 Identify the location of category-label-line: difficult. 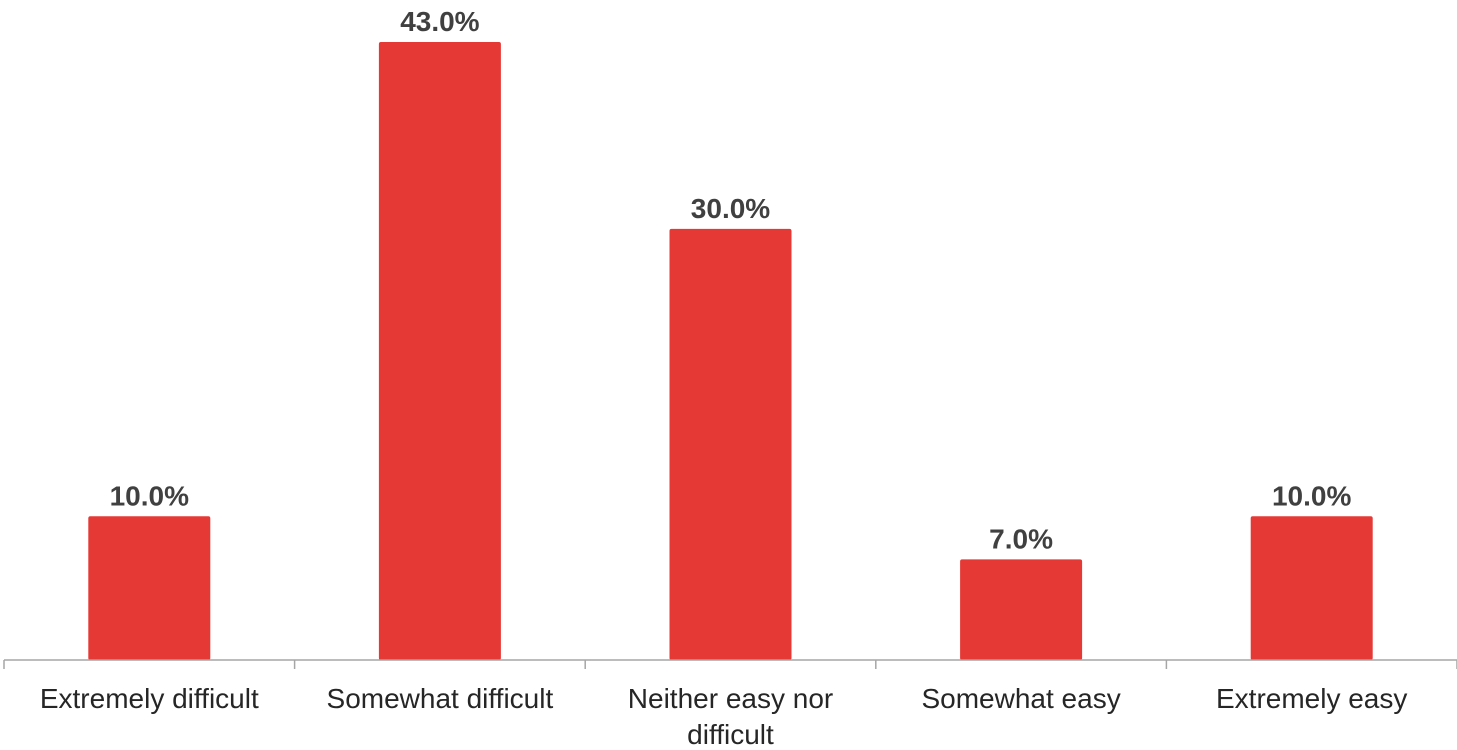
(730, 734).